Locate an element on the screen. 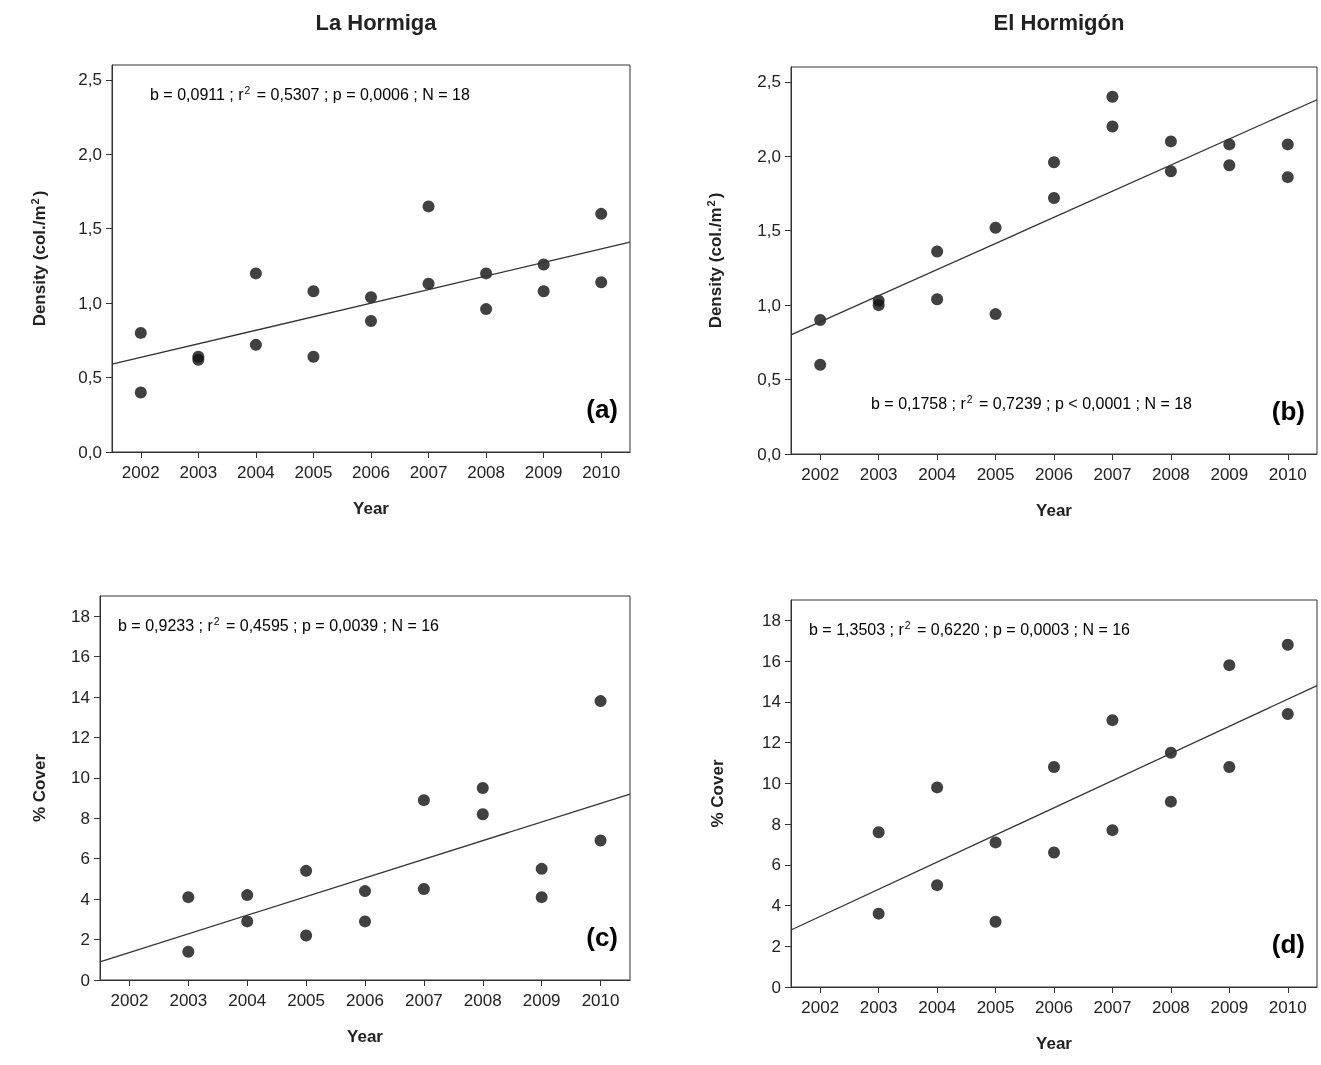 The height and width of the screenshot is (1065, 1321). annotation: (a) is located at coordinates (602, 409).